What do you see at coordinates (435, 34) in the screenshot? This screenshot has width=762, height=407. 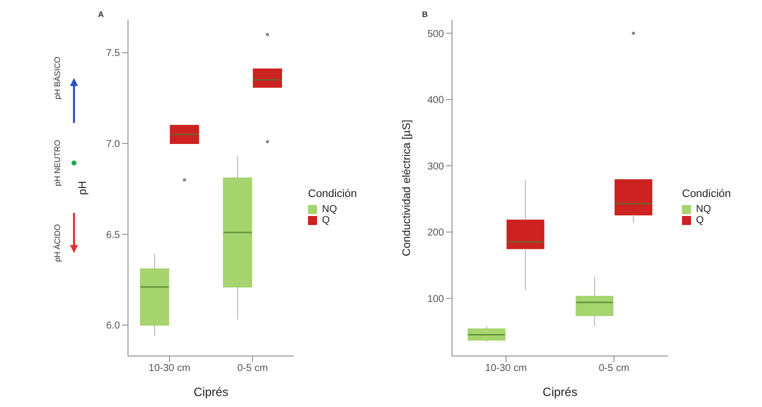 I see `y-tick-label: 500` at bounding box center [435, 34].